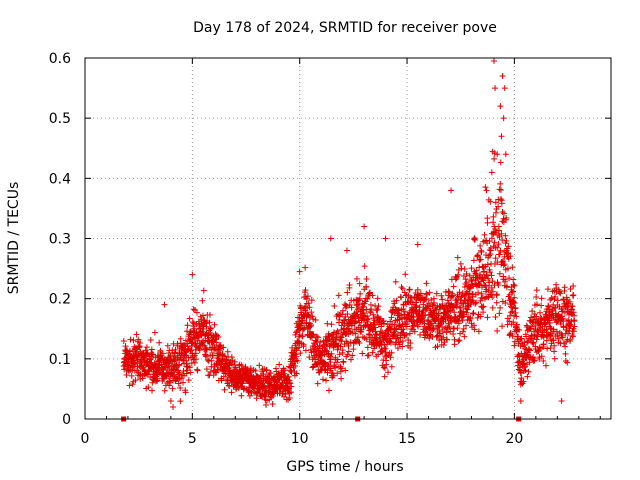 The image size is (640, 480). Describe the element at coordinates (344, 467) in the screenshot. I see `x-axis-label: GPS time / hours` at that location.